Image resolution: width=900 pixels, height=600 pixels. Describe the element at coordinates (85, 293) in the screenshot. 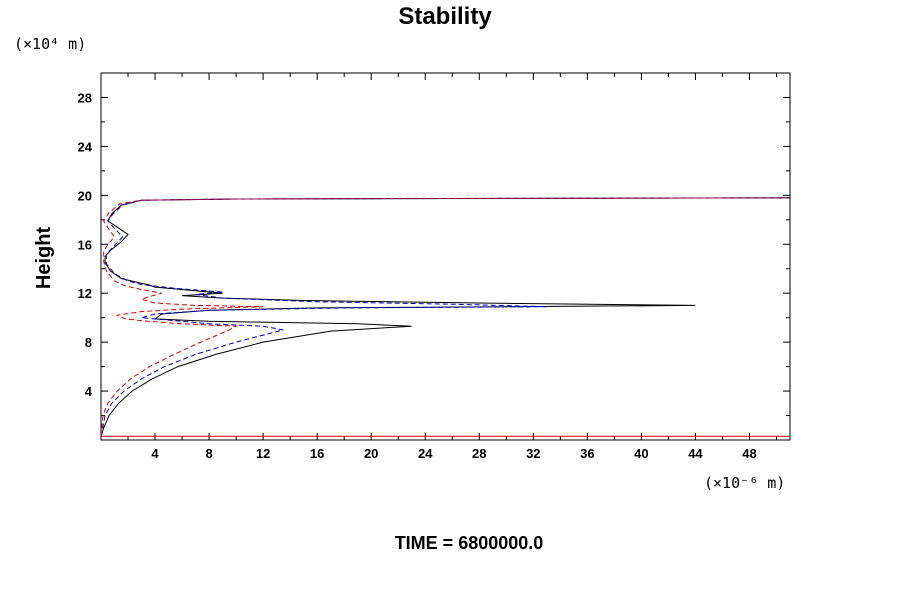

I see `y-tick-label: 12` at that location.